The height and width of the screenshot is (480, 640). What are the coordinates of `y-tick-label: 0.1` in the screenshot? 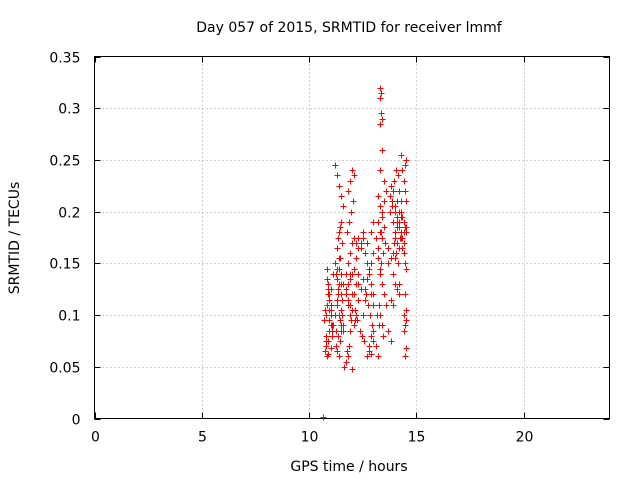 It's located at (69, 317).